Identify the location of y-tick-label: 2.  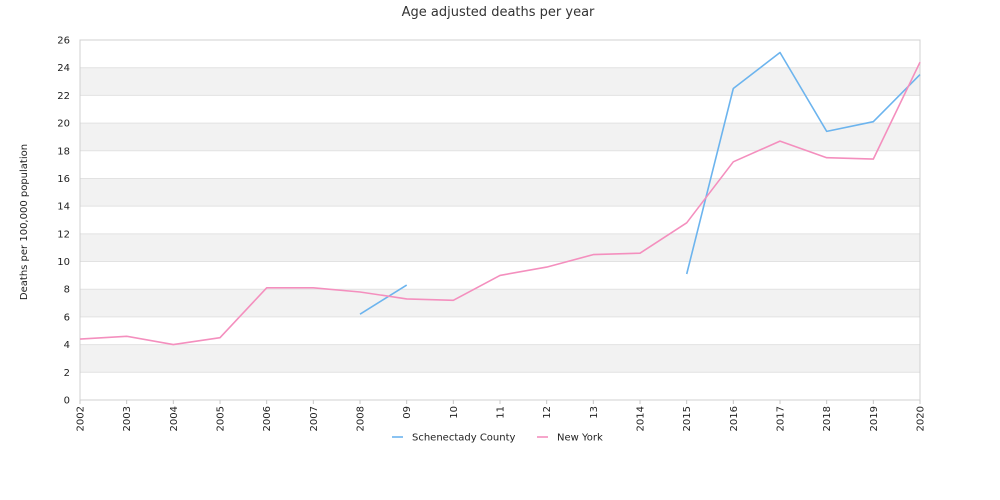
(67, 373).